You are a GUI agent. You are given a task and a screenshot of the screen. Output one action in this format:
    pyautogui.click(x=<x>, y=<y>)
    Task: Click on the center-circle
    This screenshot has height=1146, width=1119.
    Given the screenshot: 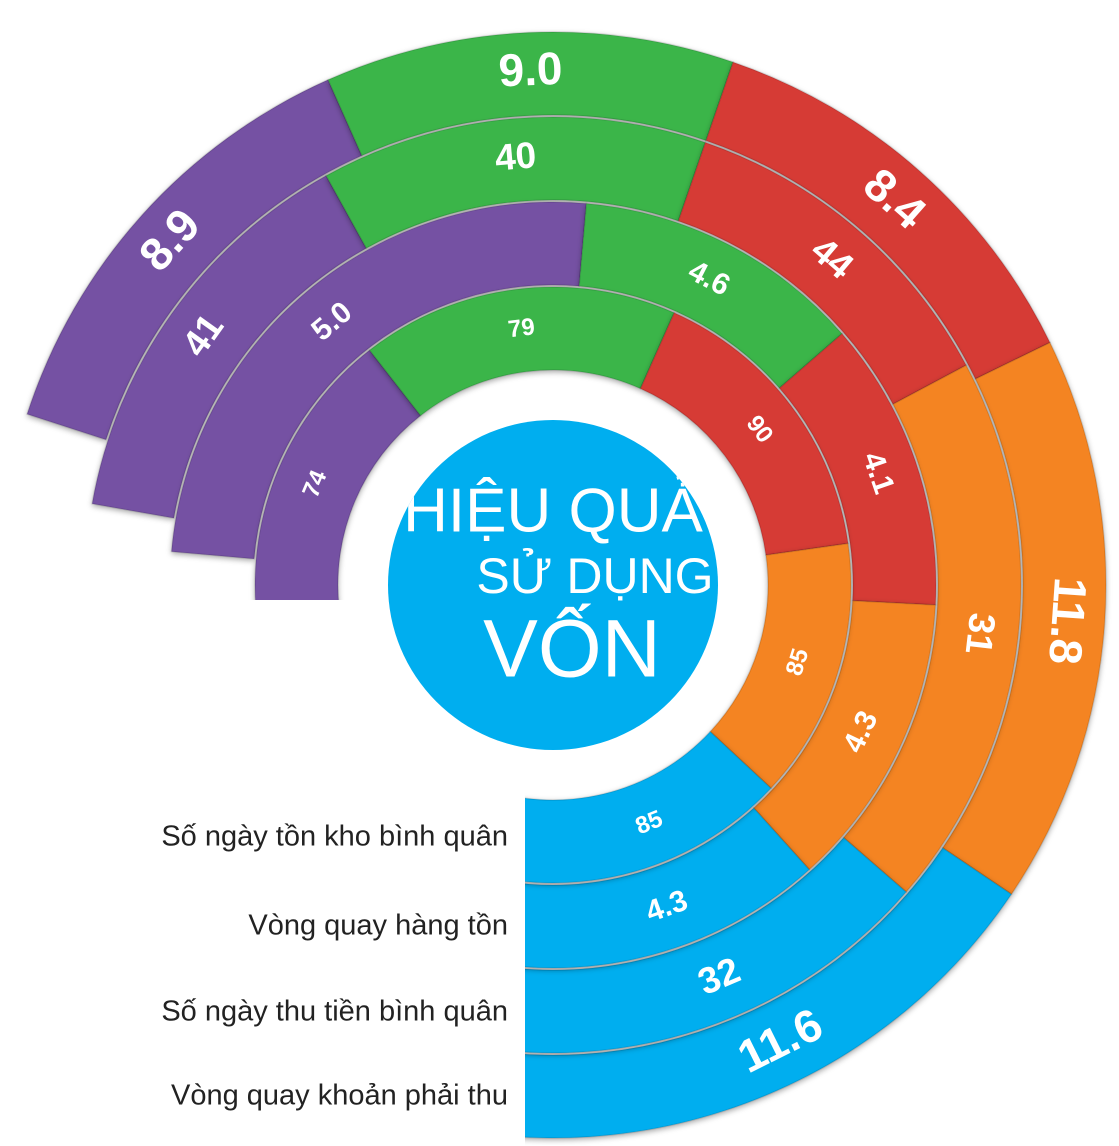 What is the action you would take?
    pyautogui.click(x=553, y=585)
    